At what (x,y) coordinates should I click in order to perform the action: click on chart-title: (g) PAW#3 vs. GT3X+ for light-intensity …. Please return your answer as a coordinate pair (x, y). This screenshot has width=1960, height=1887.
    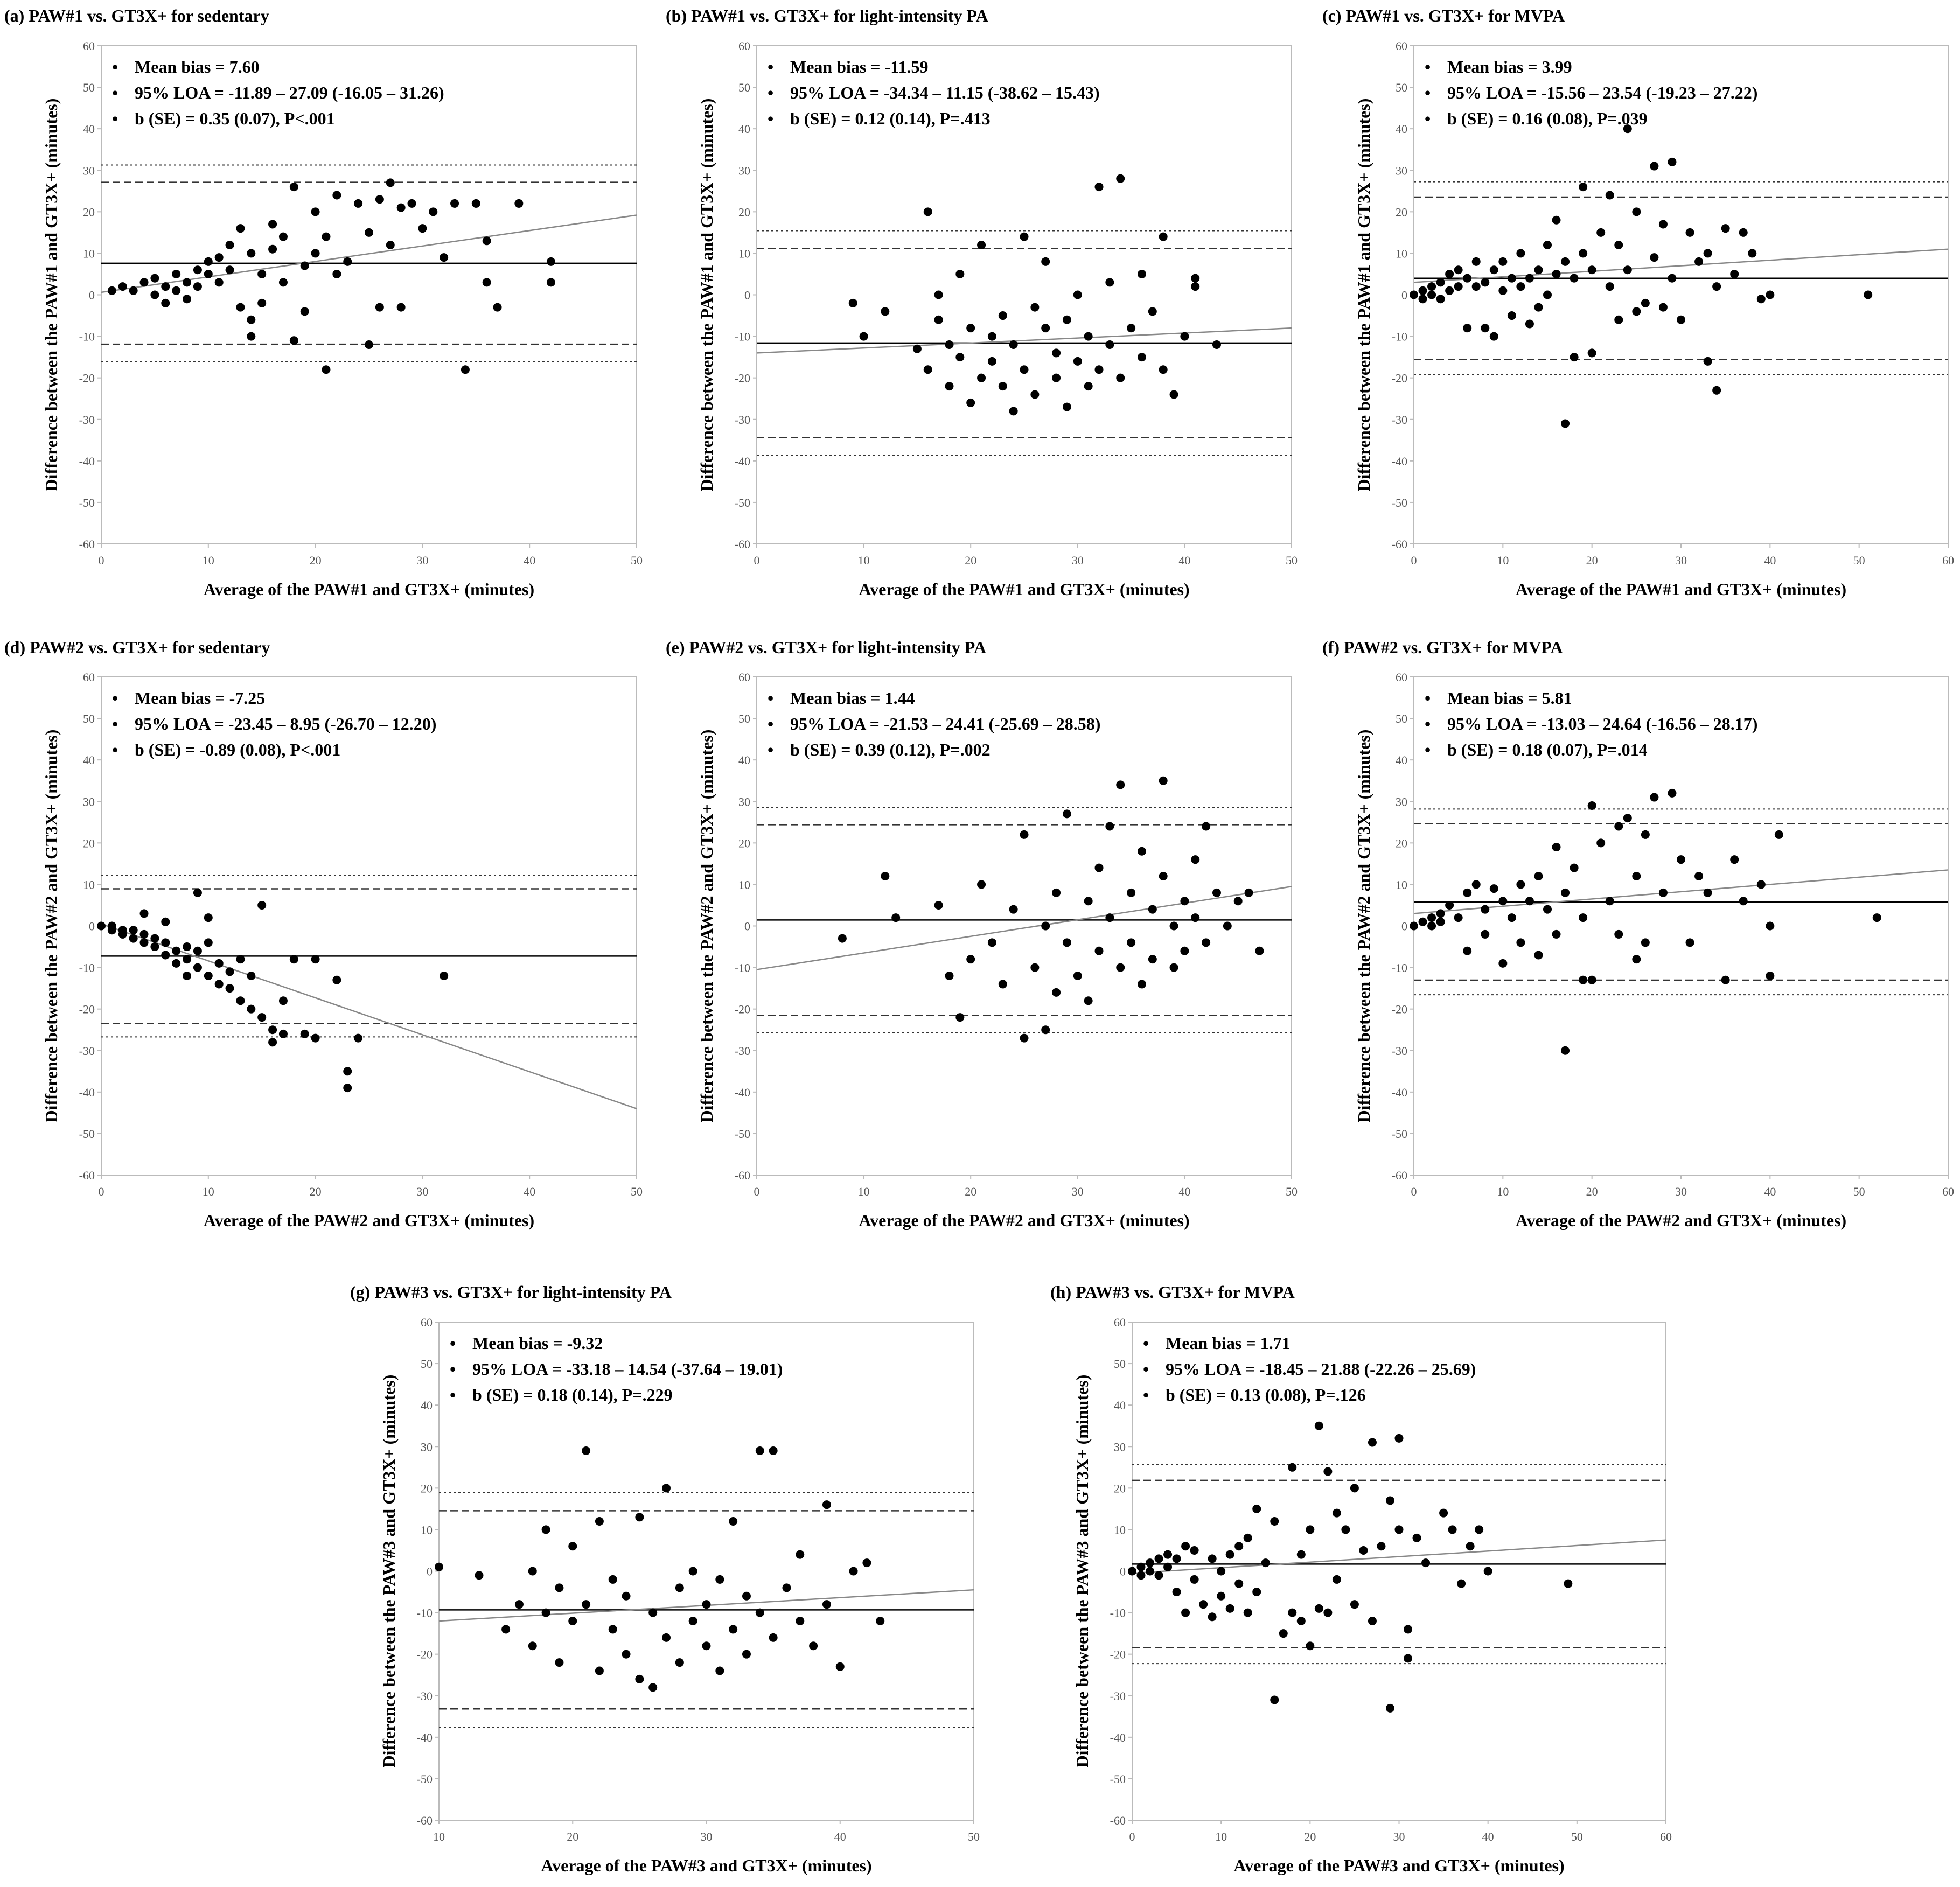
    Looking at the image, I should click on (511, 1292).